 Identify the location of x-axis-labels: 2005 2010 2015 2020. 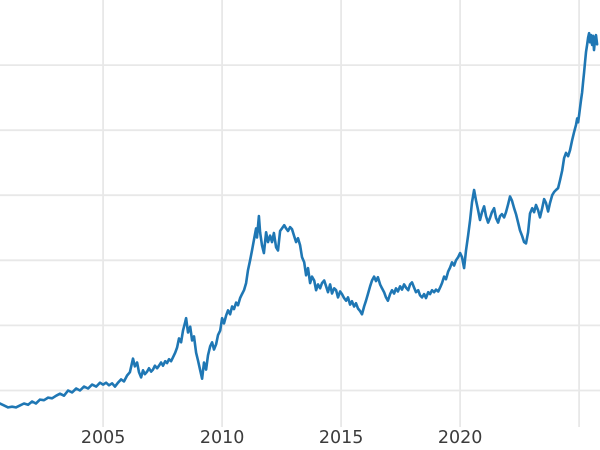
(282, 438).